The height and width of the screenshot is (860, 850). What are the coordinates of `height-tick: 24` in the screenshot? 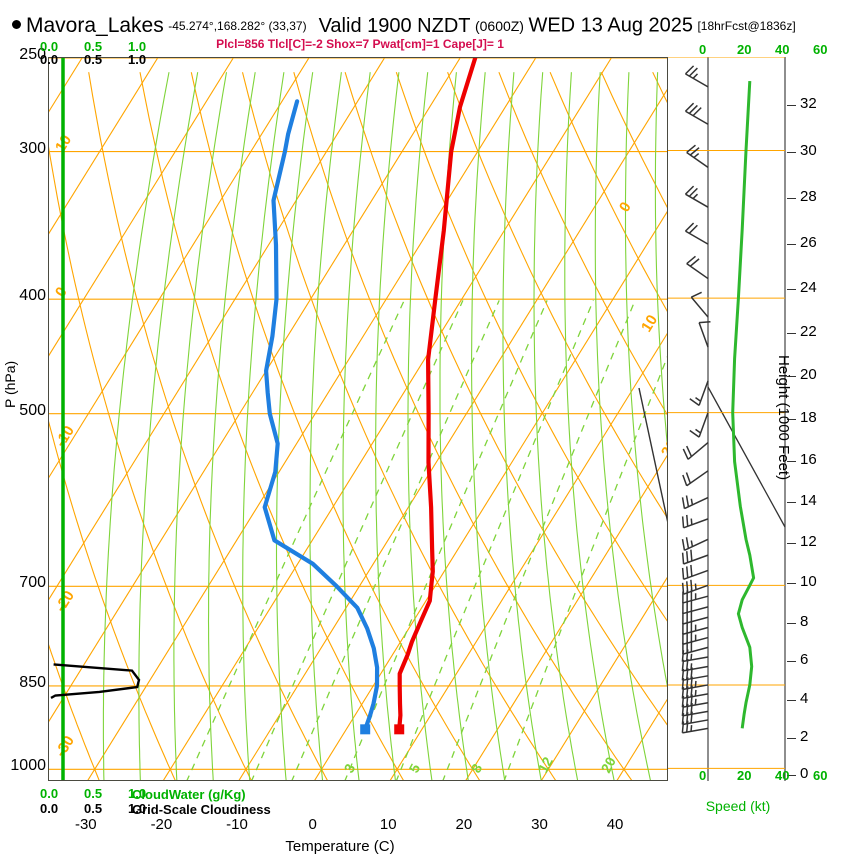 It's located at (808, 287).